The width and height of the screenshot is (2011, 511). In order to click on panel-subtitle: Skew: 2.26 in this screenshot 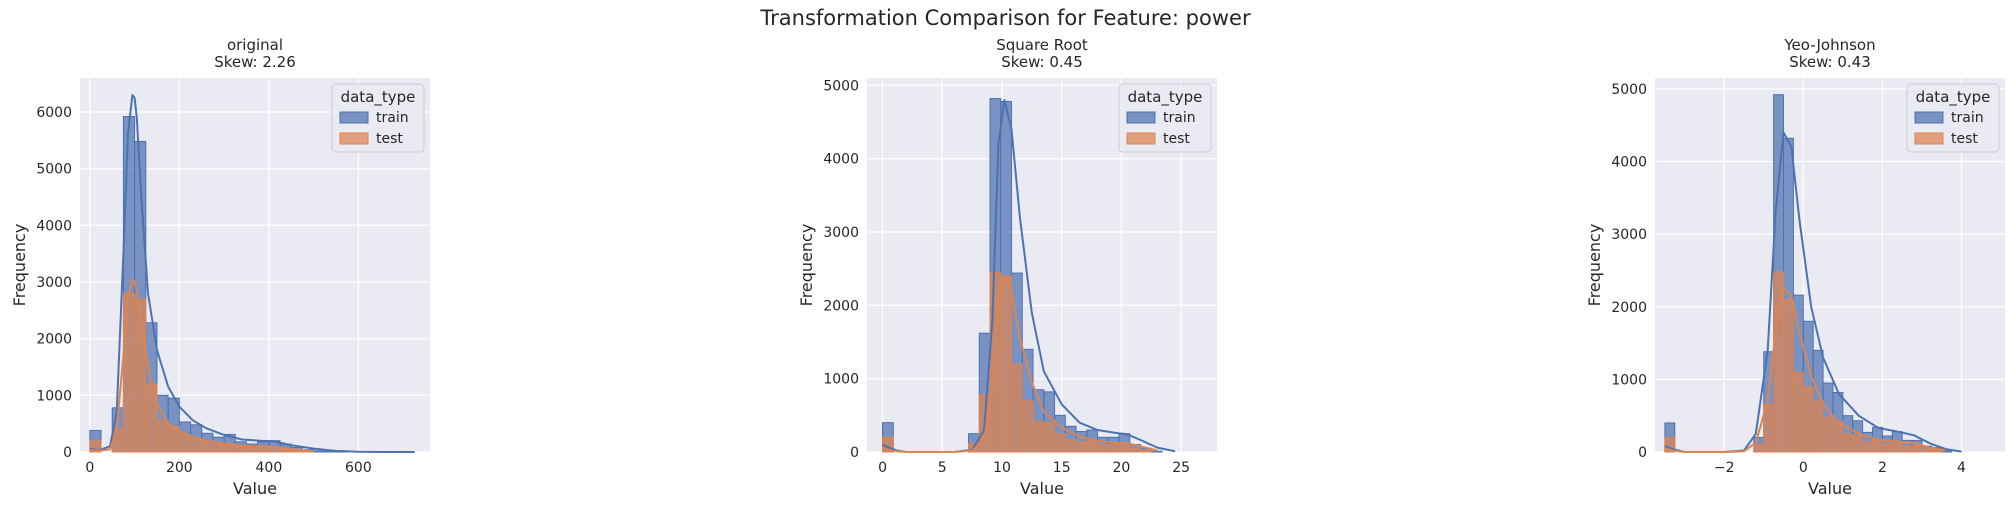, I will do `click(255, 62)`.